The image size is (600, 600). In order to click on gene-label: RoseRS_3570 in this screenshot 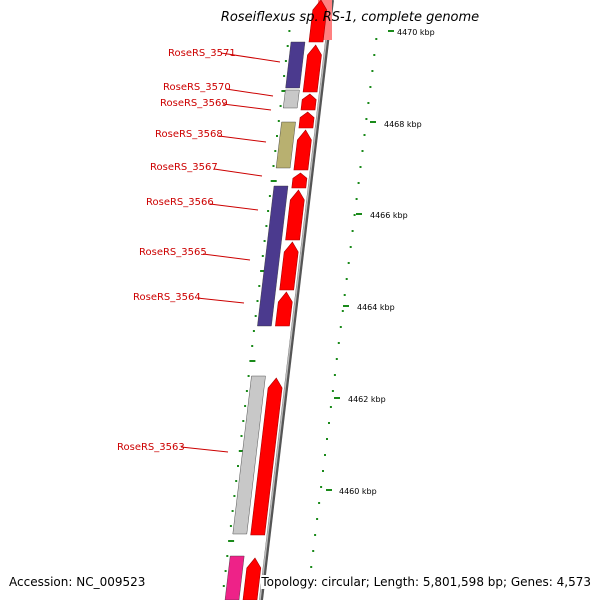, I will do `click(197, 87)`.